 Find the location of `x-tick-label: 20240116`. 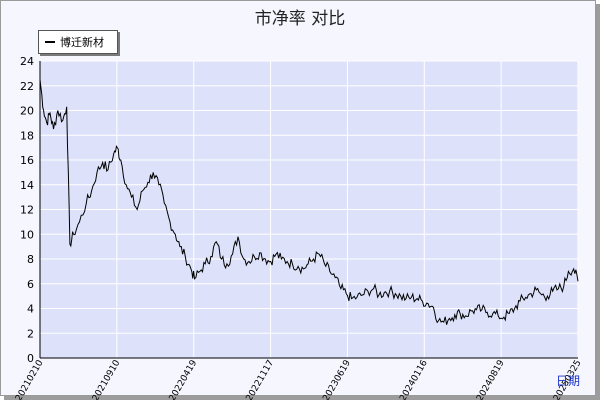

x-tick-label: 20240116 is located at coordinates (414, 379).